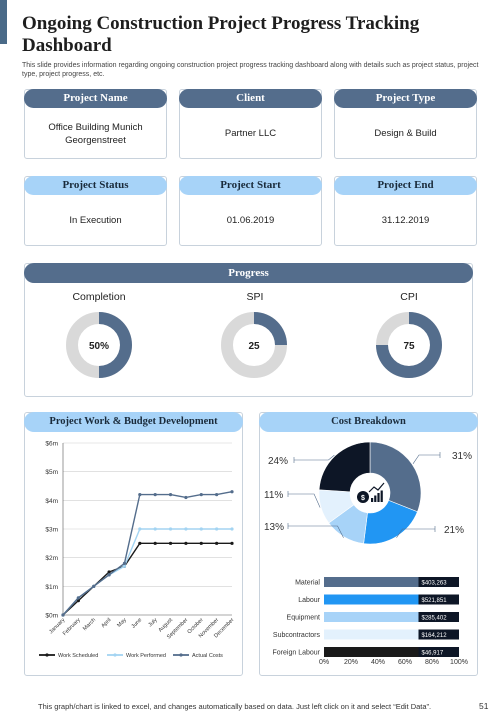  Describe the element at coordinates (363, 497) in the screenshot. I see `coin-icon` at that location.